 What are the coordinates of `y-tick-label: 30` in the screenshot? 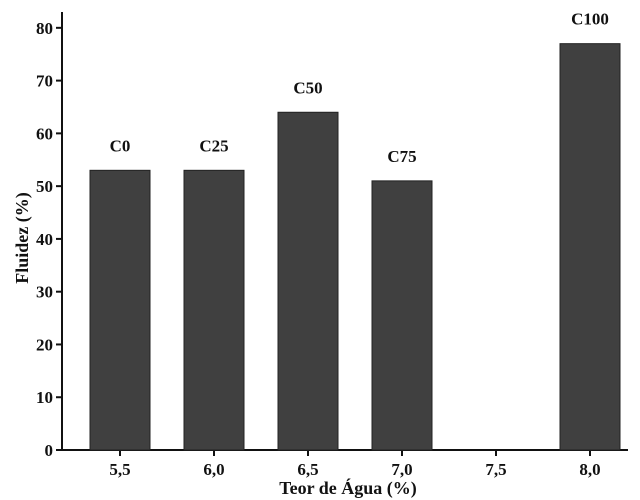 It's located at (44, 292).